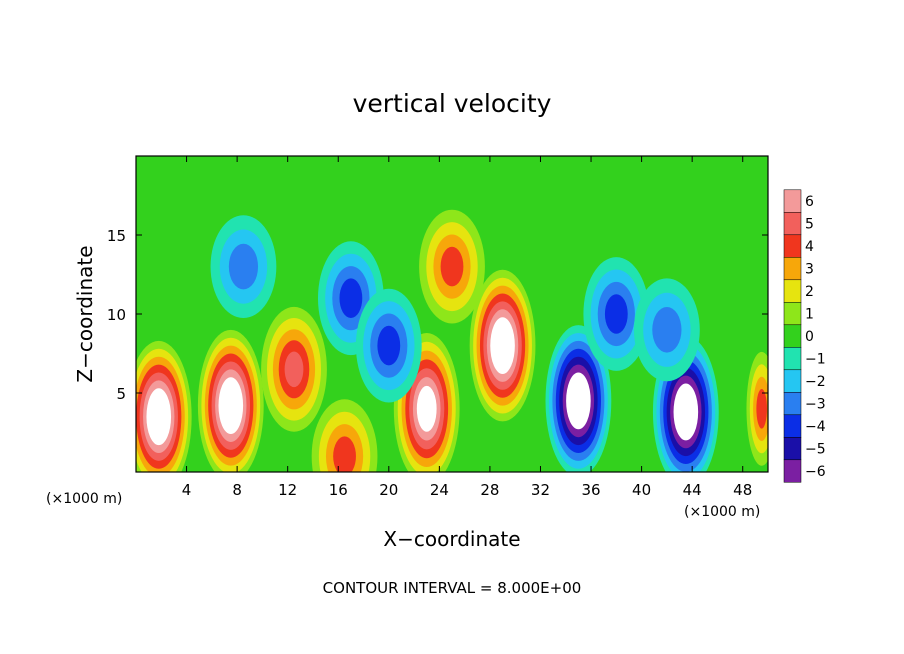 This screenshot has width=904, height=654. What do you see at coordinates (809, 292) in the screenshot?
I see `colorbar-label: 2` at bounding box center [809, 292].